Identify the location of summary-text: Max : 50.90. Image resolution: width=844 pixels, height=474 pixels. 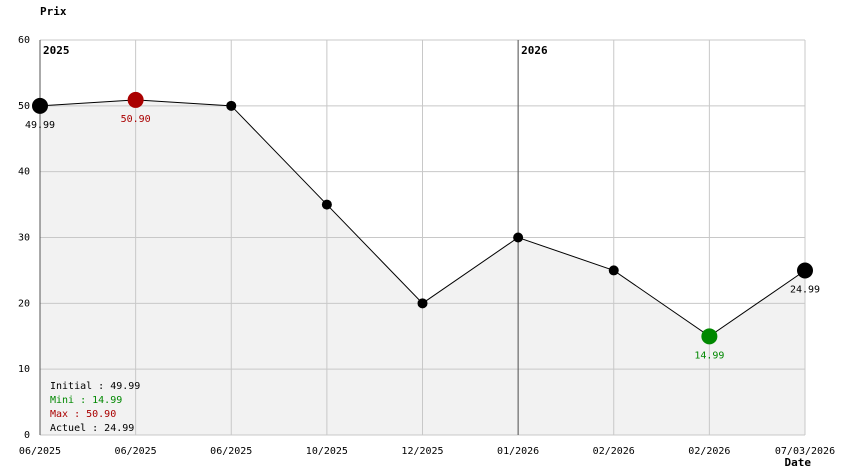
(83, 414).